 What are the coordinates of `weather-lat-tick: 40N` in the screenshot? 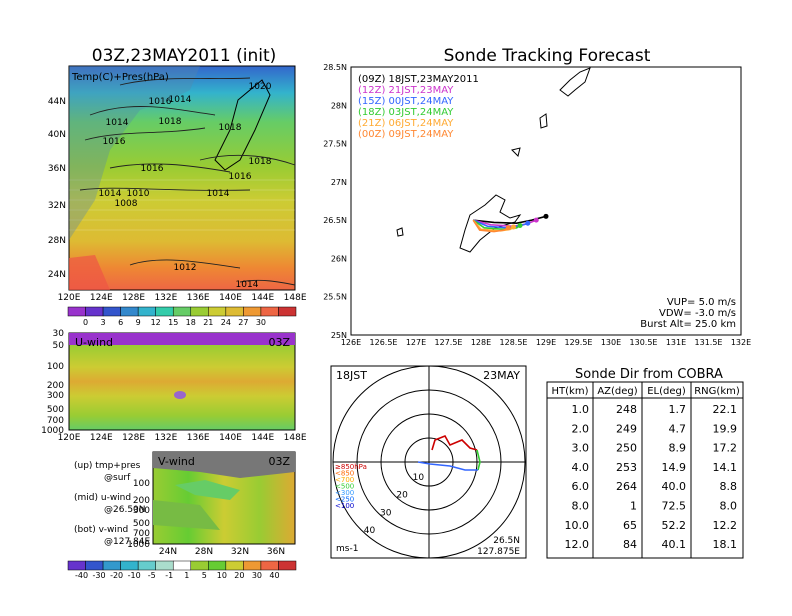 It's located at (57, 135).